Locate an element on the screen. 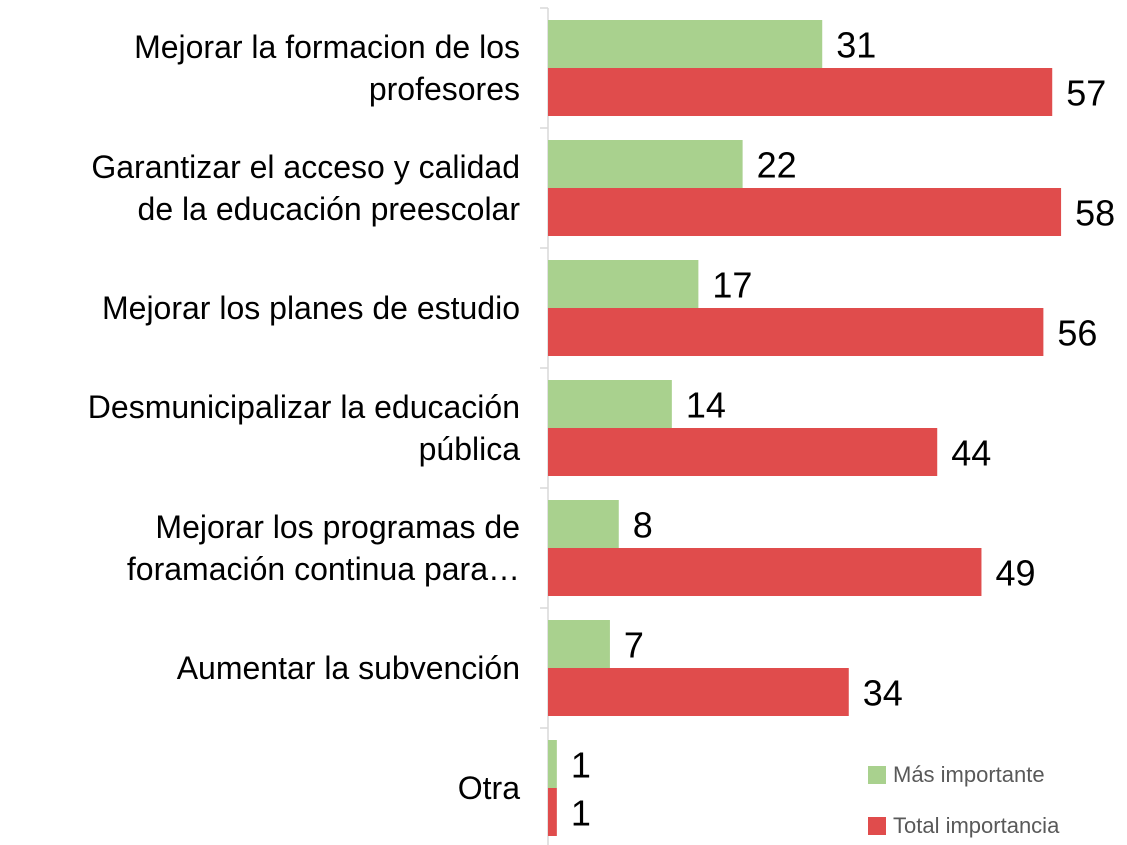  category-label: Desmunicipalizar la educación pública is located at coordinates (303, 428).